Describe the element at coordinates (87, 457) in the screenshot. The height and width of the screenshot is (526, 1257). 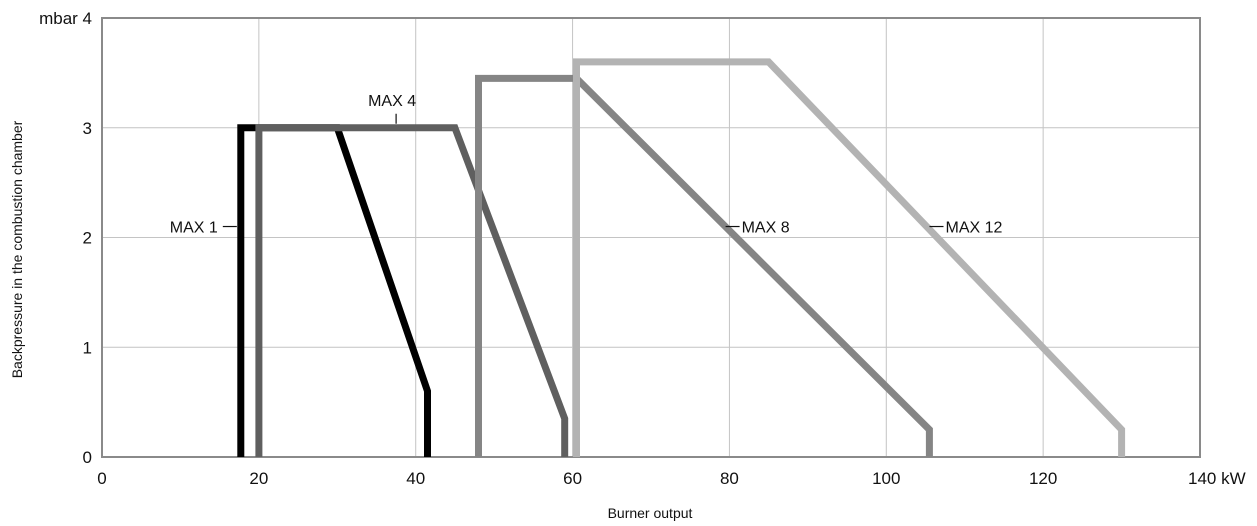
I see `y-tick-label: 0` at that location.